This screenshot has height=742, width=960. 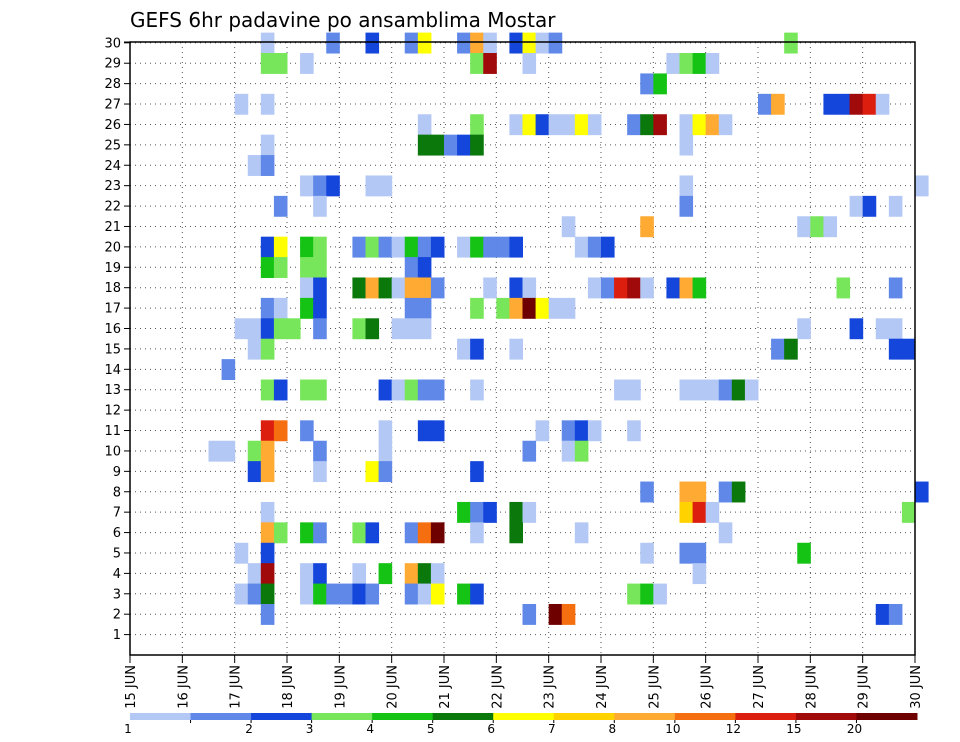 What do you see at coordinates (117, 635) in the screenshot?
I see `y-tick-label: 1` at bounding box center [117, 635].